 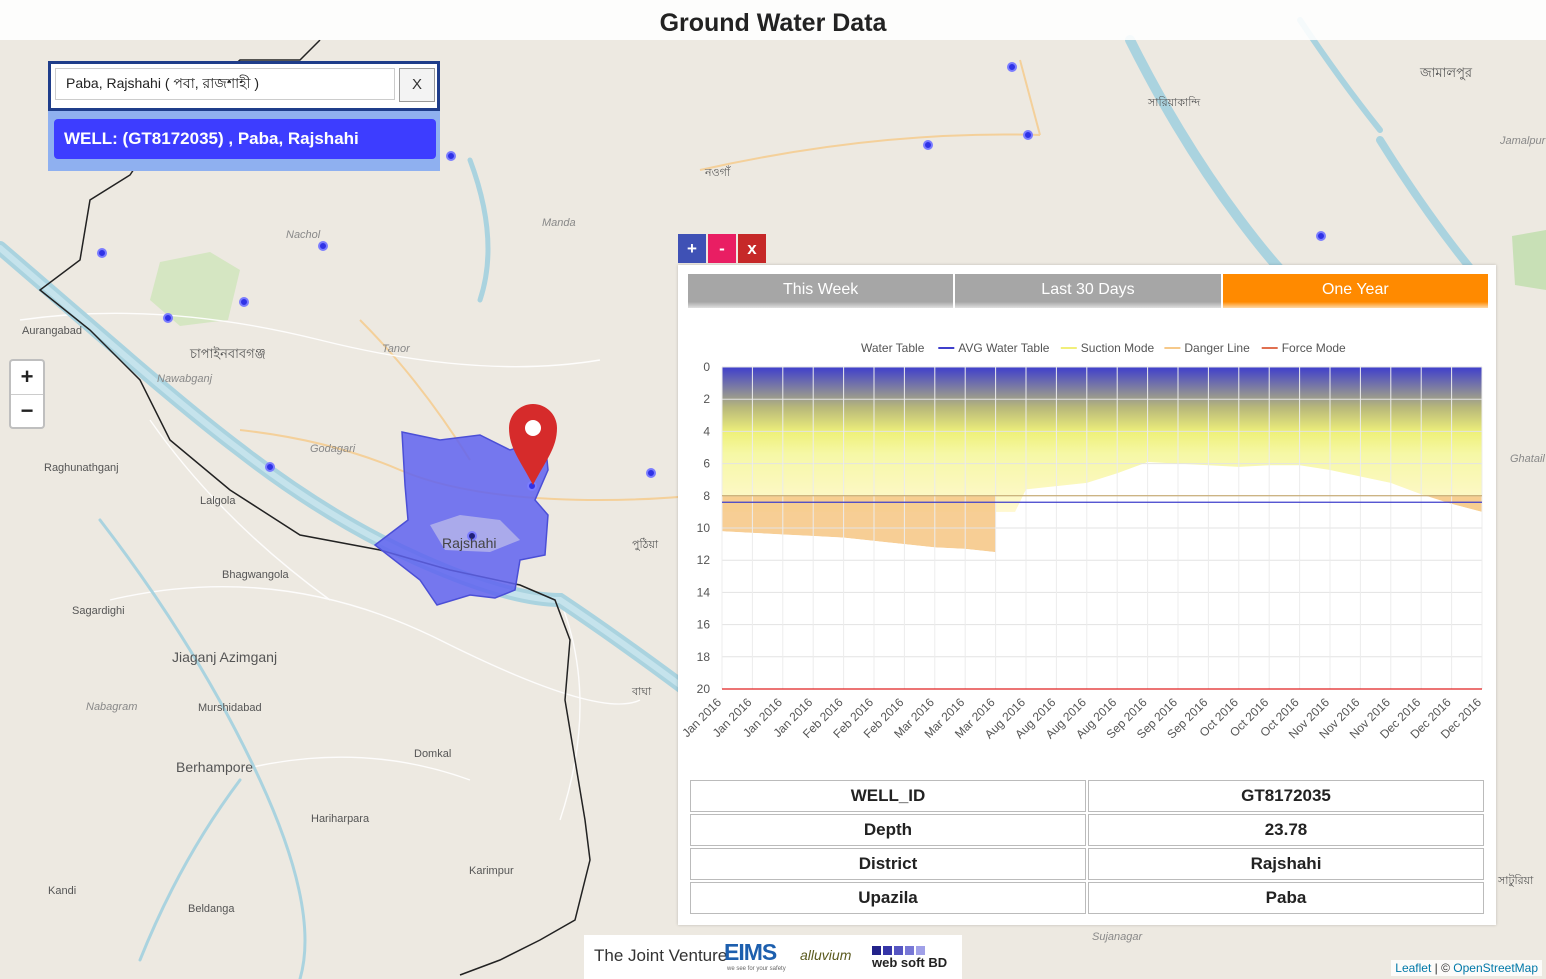 I want to click on search-clear-button: X, so click(x=417, y=85).